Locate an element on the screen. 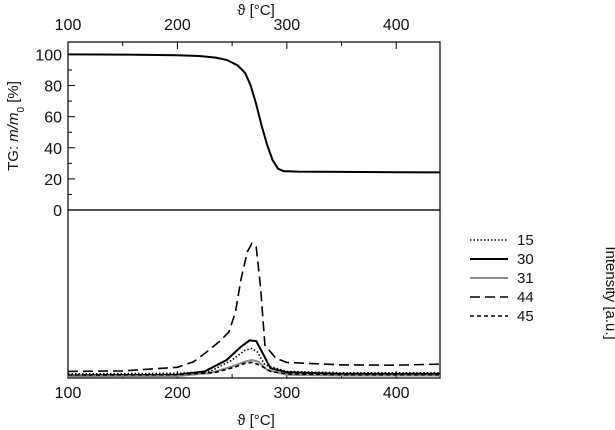 The height and width of the screenshot is (430, 615). y-title-slash-m: /m is located at coordinates (13, 122).